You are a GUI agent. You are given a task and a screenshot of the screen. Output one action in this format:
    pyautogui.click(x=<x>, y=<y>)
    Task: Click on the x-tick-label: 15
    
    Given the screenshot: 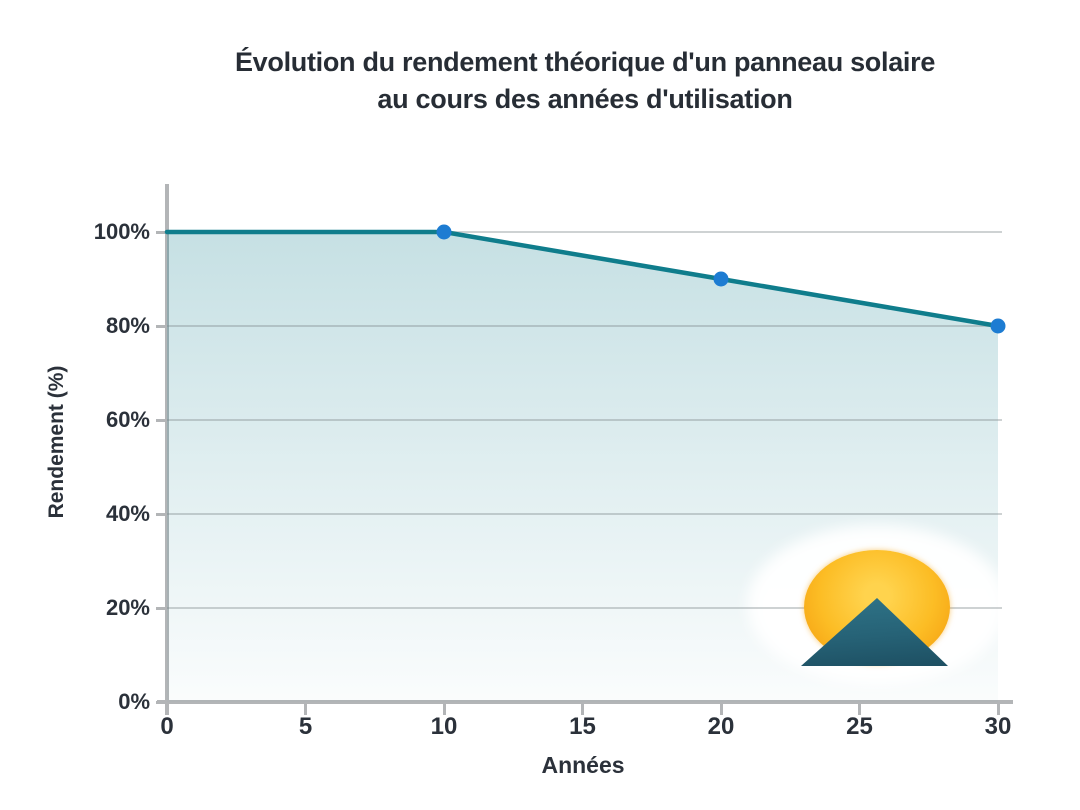 What is the action you would take?
    pyautogui.click(x=582, y=726)
    